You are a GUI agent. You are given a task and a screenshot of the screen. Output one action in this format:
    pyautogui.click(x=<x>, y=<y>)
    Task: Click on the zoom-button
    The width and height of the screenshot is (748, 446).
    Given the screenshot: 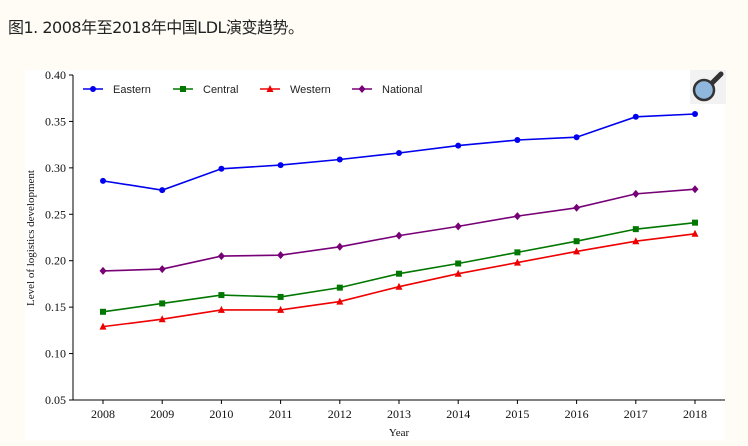 What is the action you would take?
    pyautogui.click(x=708, y=87)
    